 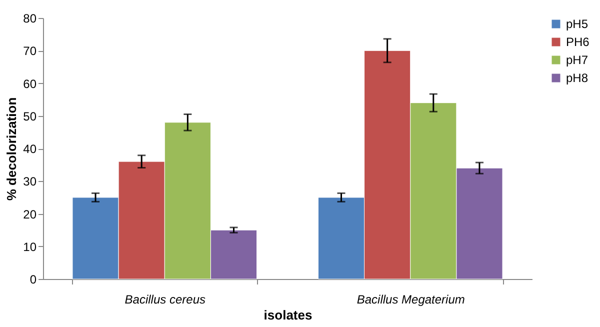 I want to click on legend-label: pH7, so click(x=577, y=60).